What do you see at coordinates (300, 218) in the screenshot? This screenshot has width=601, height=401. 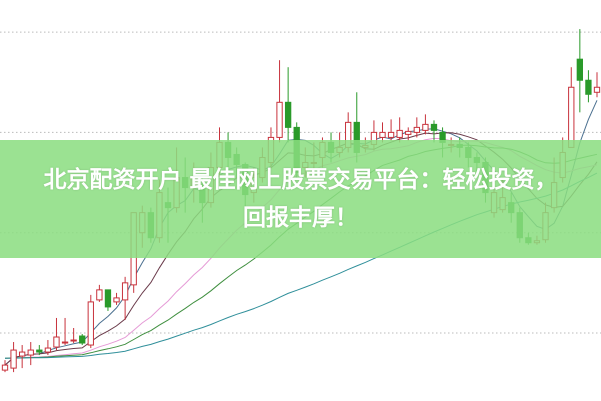 I see `banner-line-2: 回报丰厚！` at bounding box center [300, 218].